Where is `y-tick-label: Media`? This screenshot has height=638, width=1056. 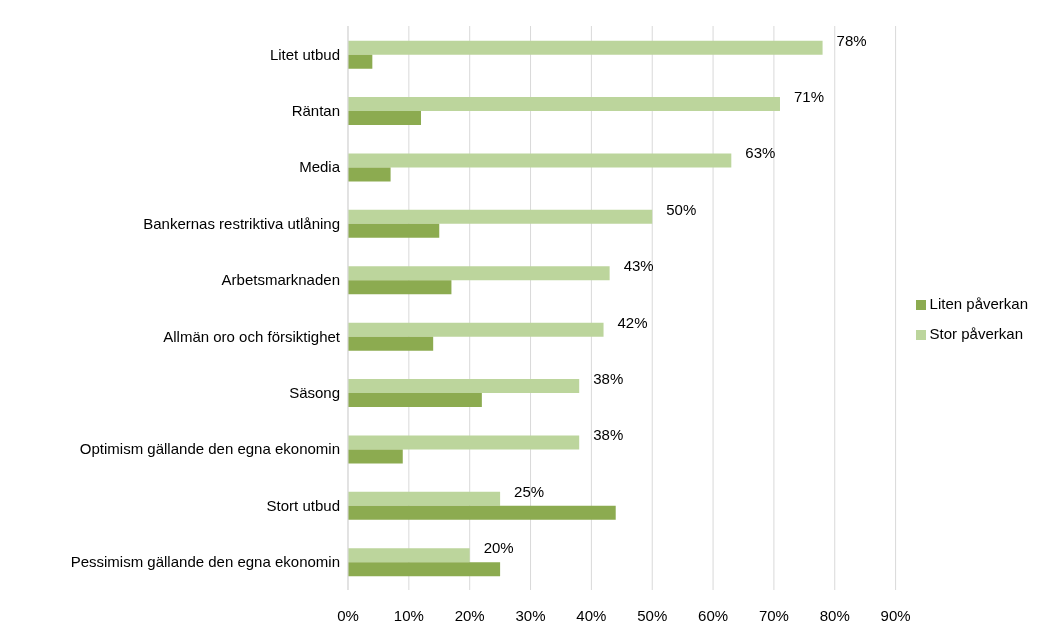 y-tick-label: Media is located at coordinates (320, 167).